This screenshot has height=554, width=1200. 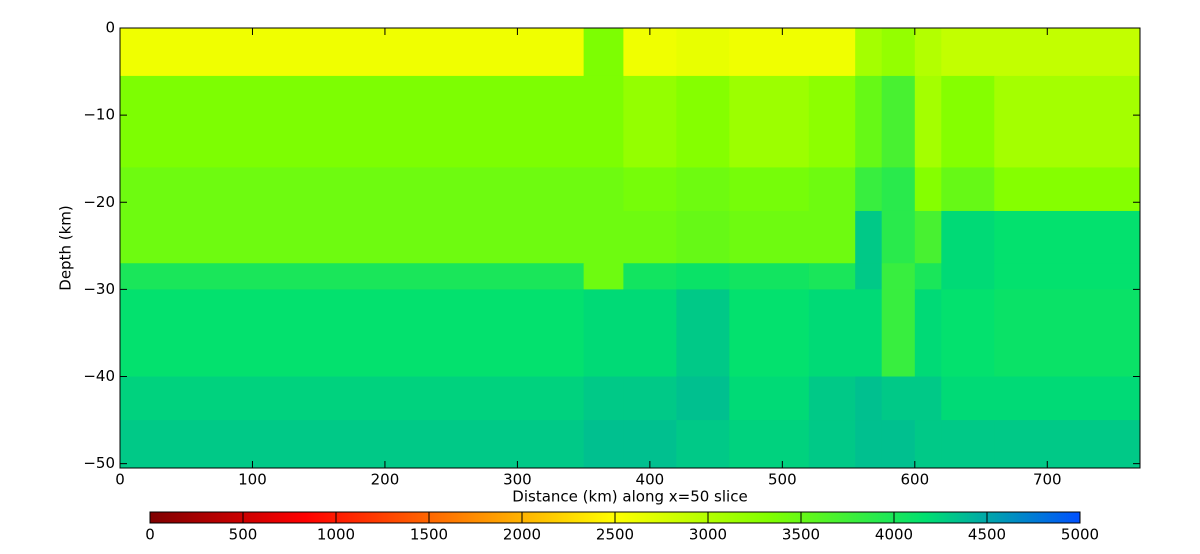 I want to click on x-tick-label: 300, so click(x=517, y=480).